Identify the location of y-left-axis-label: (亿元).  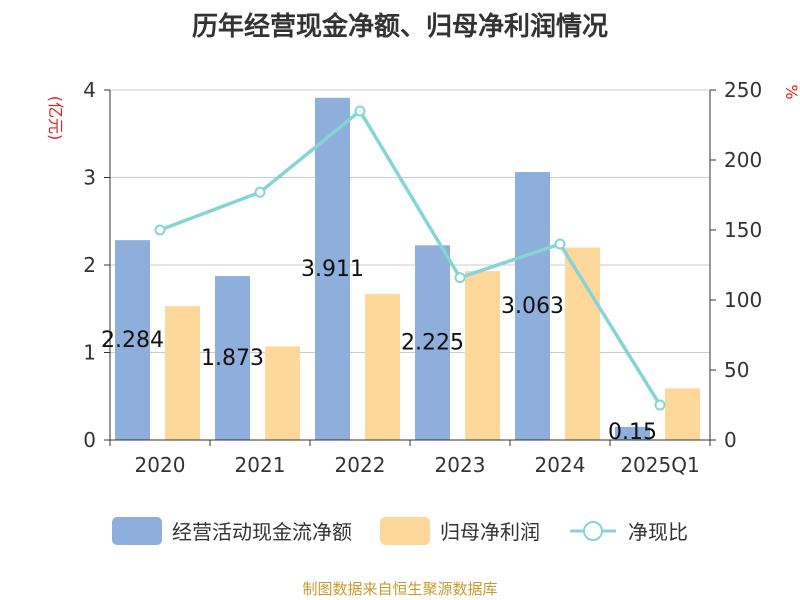
(55, 118).